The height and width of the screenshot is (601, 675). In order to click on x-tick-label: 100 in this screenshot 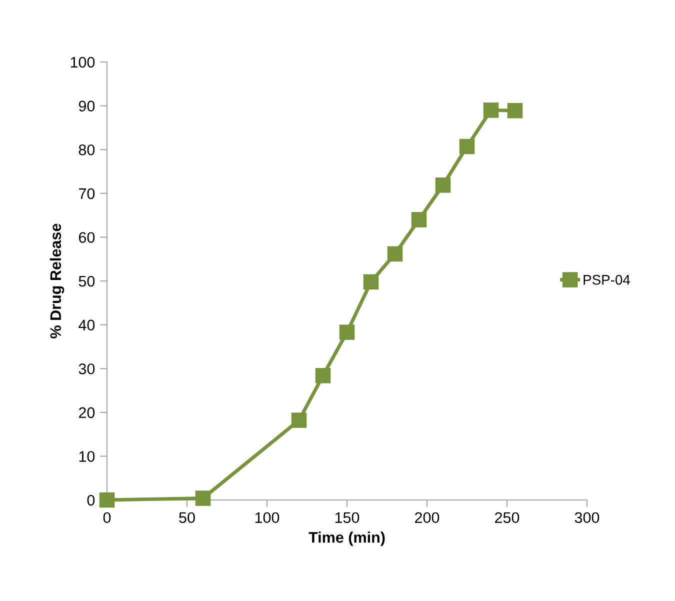, I will do `click(267, 518)`.